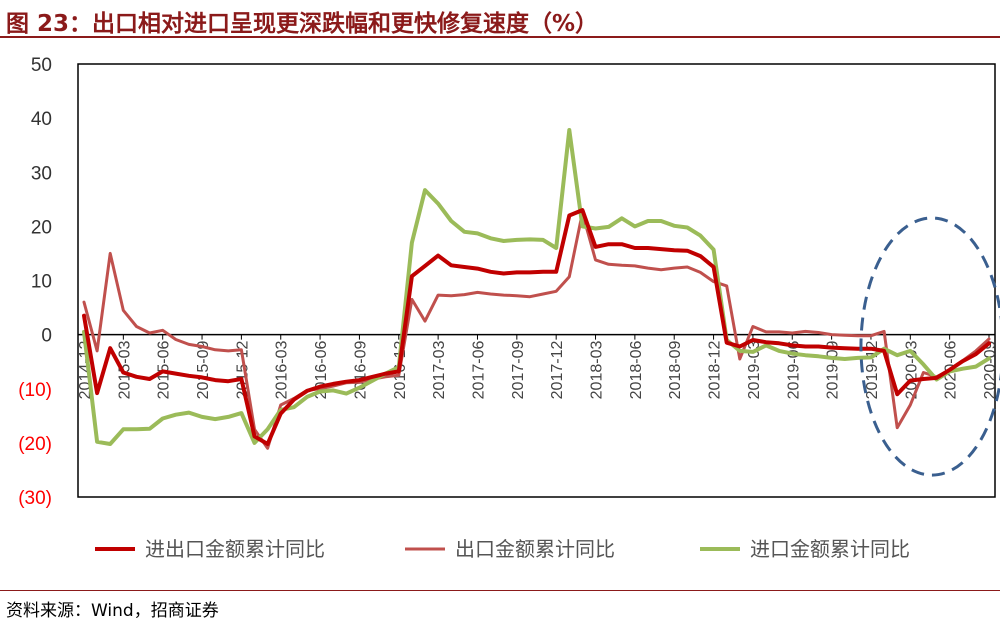  I want to click on y-tick-label: 40, so click(41, 119).